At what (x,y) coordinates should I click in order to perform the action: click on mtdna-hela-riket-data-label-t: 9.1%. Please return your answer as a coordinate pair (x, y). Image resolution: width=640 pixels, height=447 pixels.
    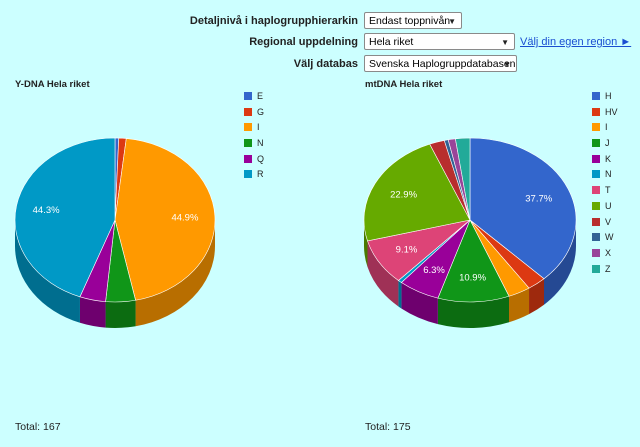
    Looking at the image, I should click on (407, 250).